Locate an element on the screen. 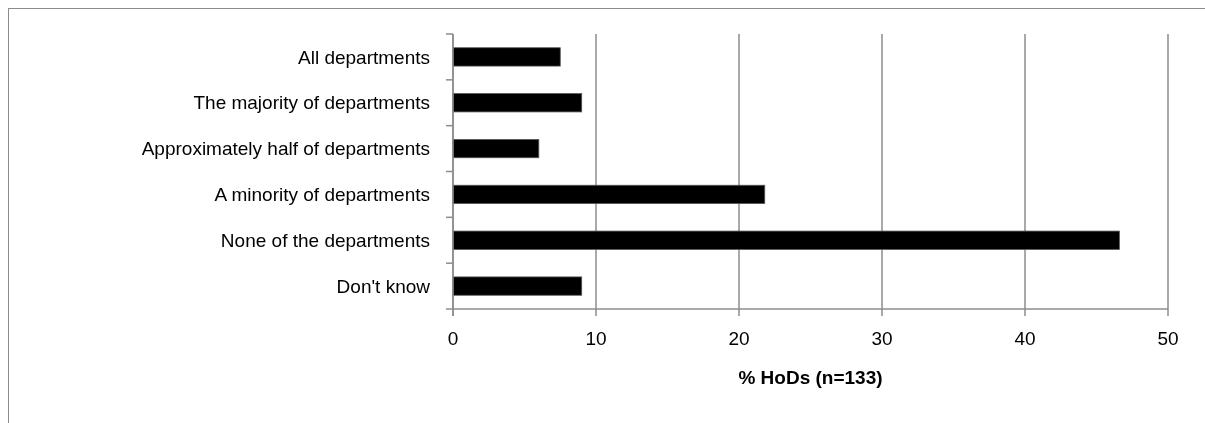  y-tick-label: The majority of departments is located at coordinates (311, 103).